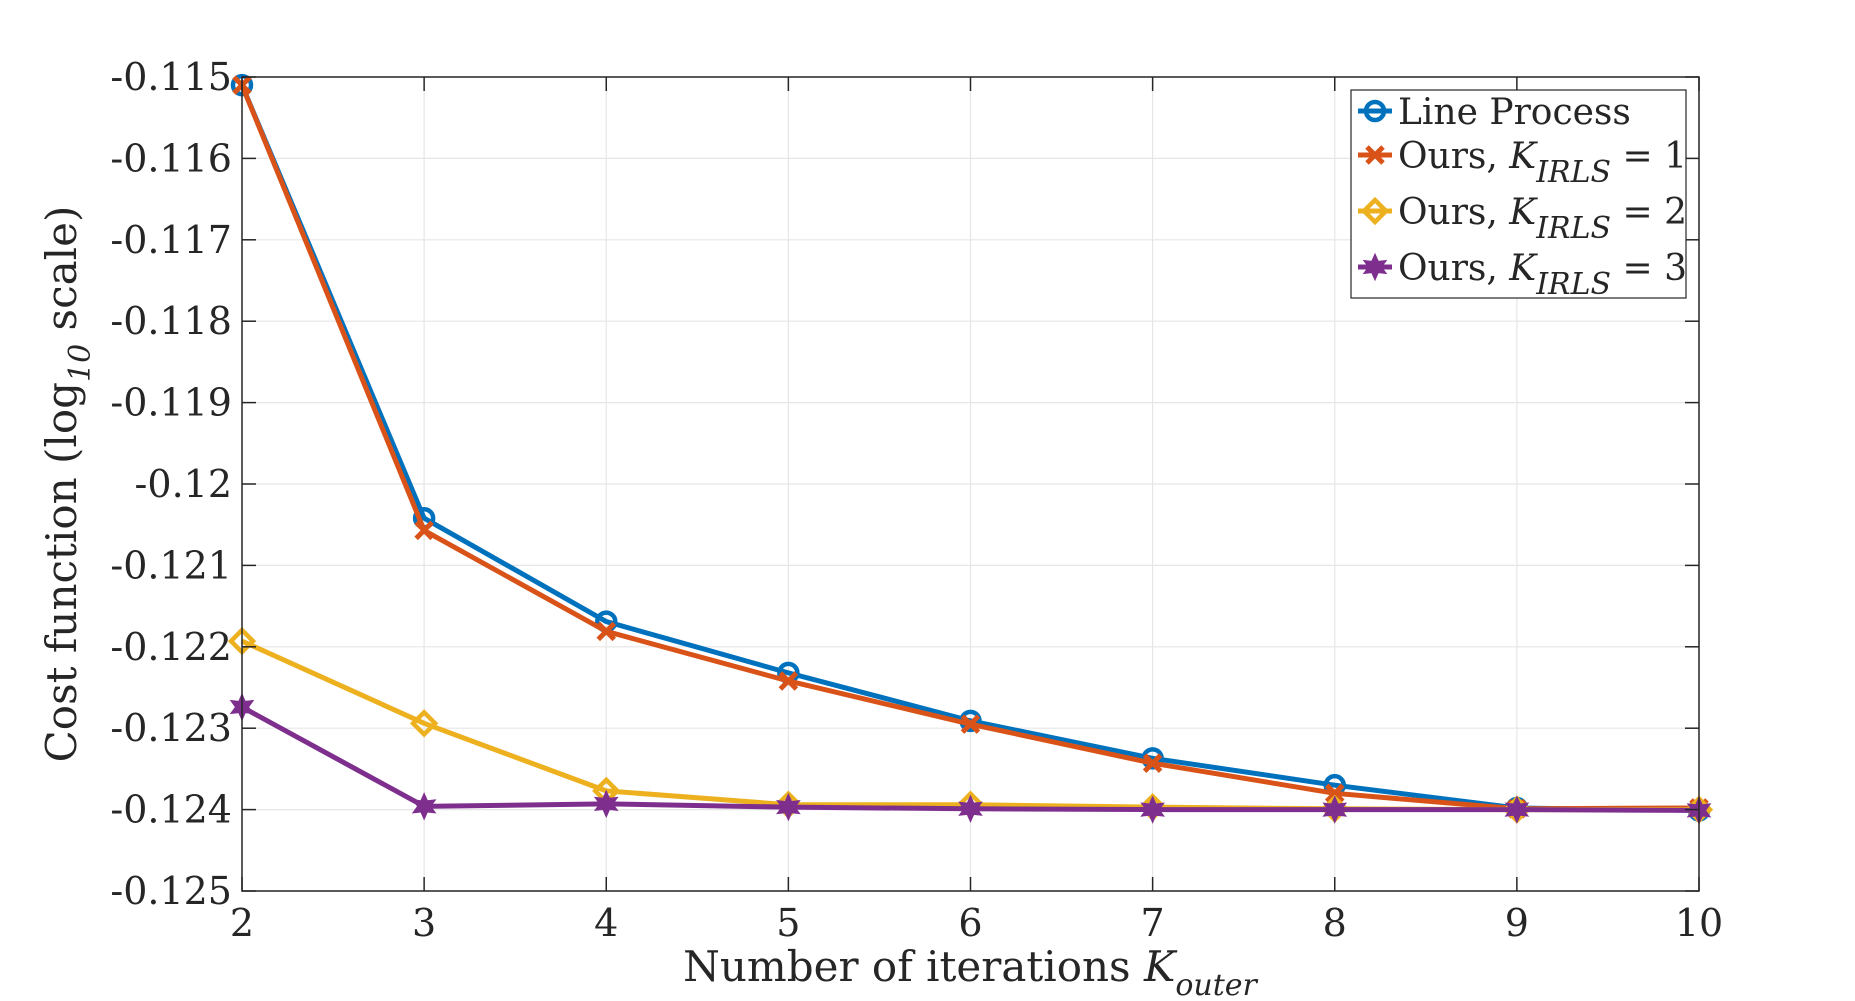 The width and height of the screenshot is (1855, 1001). I want to click on x-tick-label: 2, so click(242, 923).